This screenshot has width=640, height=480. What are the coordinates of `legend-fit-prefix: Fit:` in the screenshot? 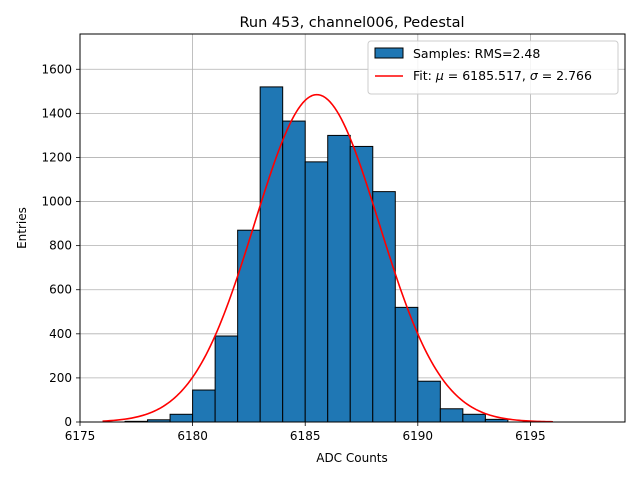 It's located at (424, 75).